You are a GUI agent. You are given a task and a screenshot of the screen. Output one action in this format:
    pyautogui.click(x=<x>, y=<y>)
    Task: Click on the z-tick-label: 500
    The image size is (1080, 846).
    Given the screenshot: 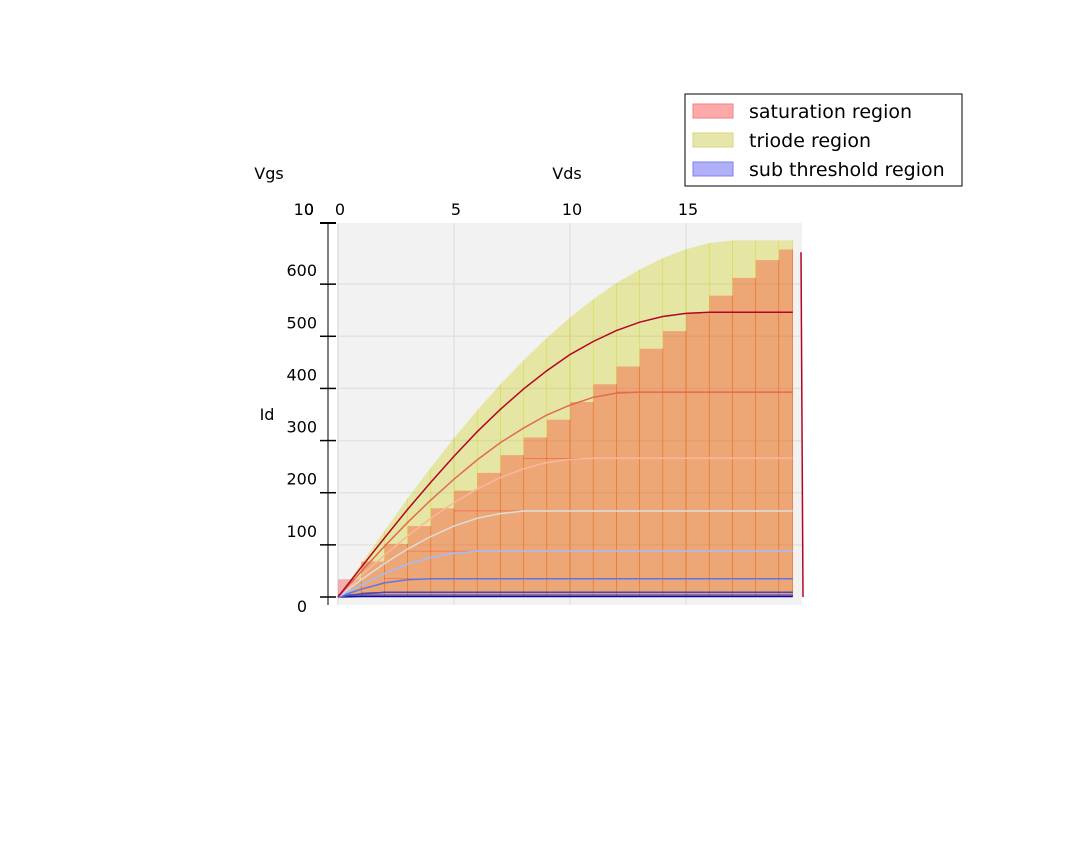 What is the action you would take?
    pyautogui.click(x=301, y=322)
    